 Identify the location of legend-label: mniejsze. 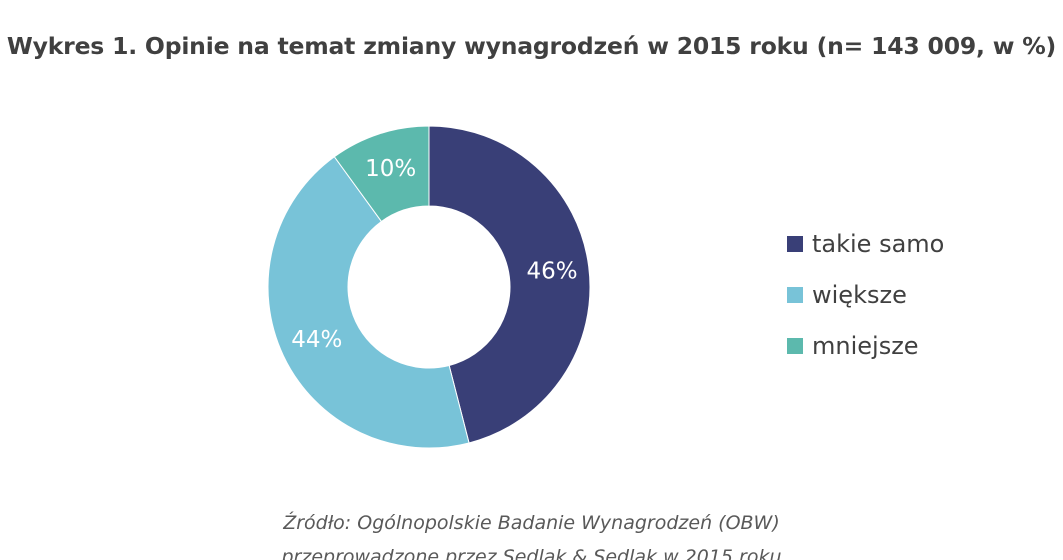
(865, 345).